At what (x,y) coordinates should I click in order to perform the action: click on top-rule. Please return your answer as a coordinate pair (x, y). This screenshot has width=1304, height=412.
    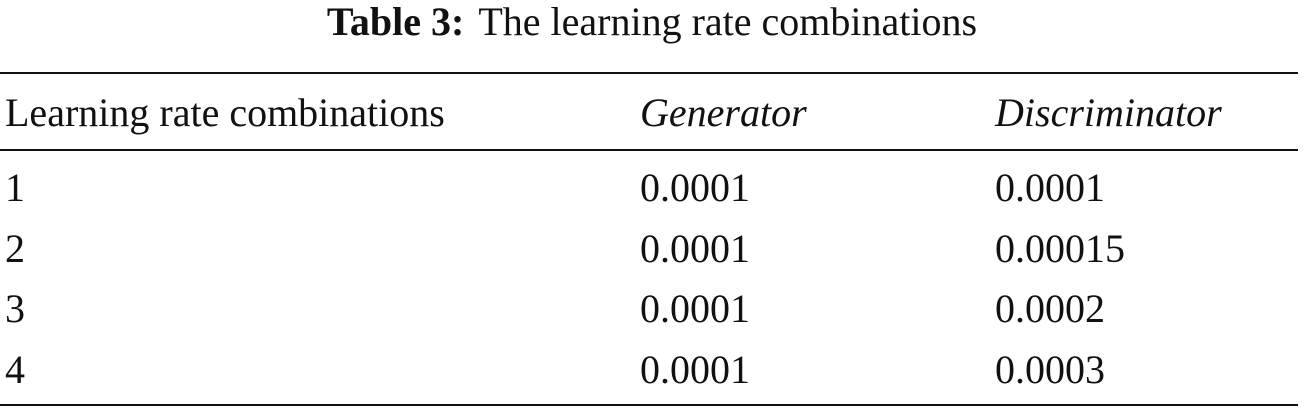
    Looking at the image, I should click on (649, 73).